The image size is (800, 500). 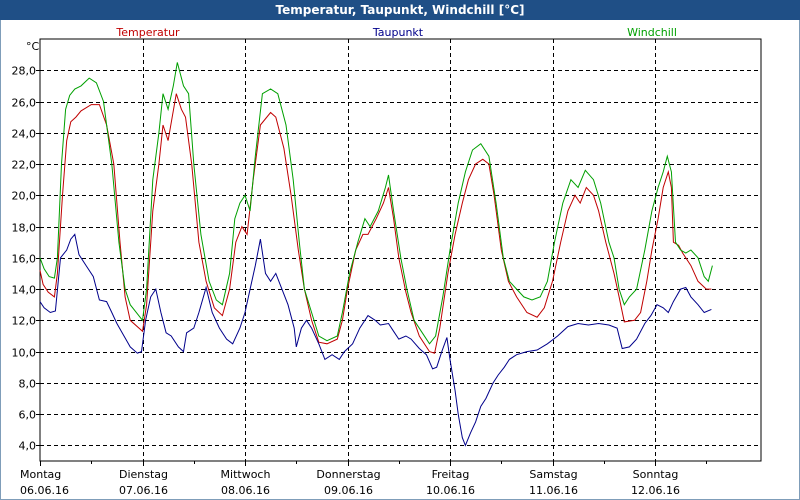 I want to click on legend-entry-taupunkt: Taupunkt, so click(x=398, y=32).